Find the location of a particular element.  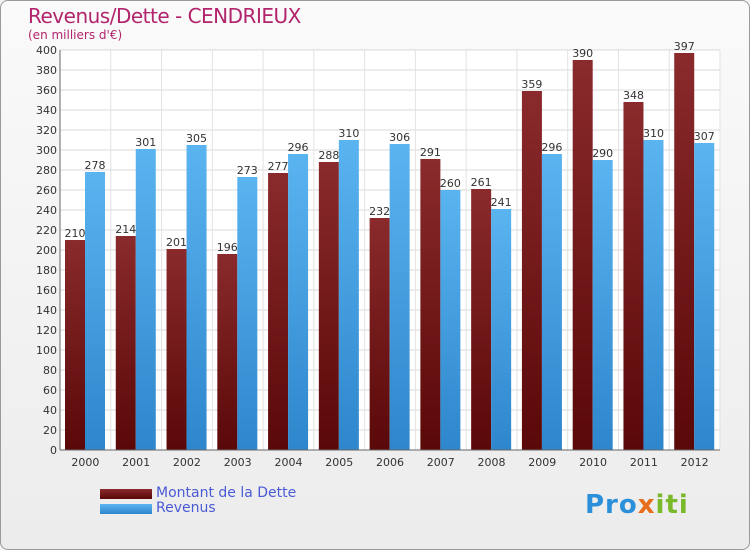

y-tick-label: 80 is located at coordinates (50, 370).